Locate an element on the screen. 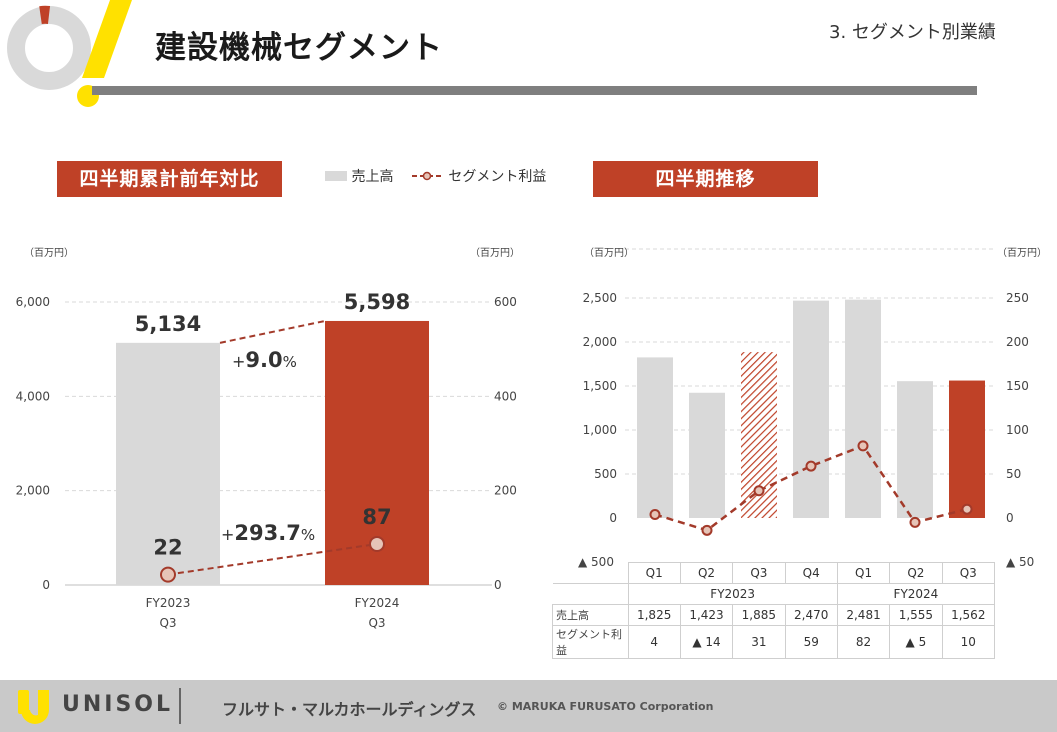  legend: 売上高 セグメント利益 is located at coordinates (435, 177).